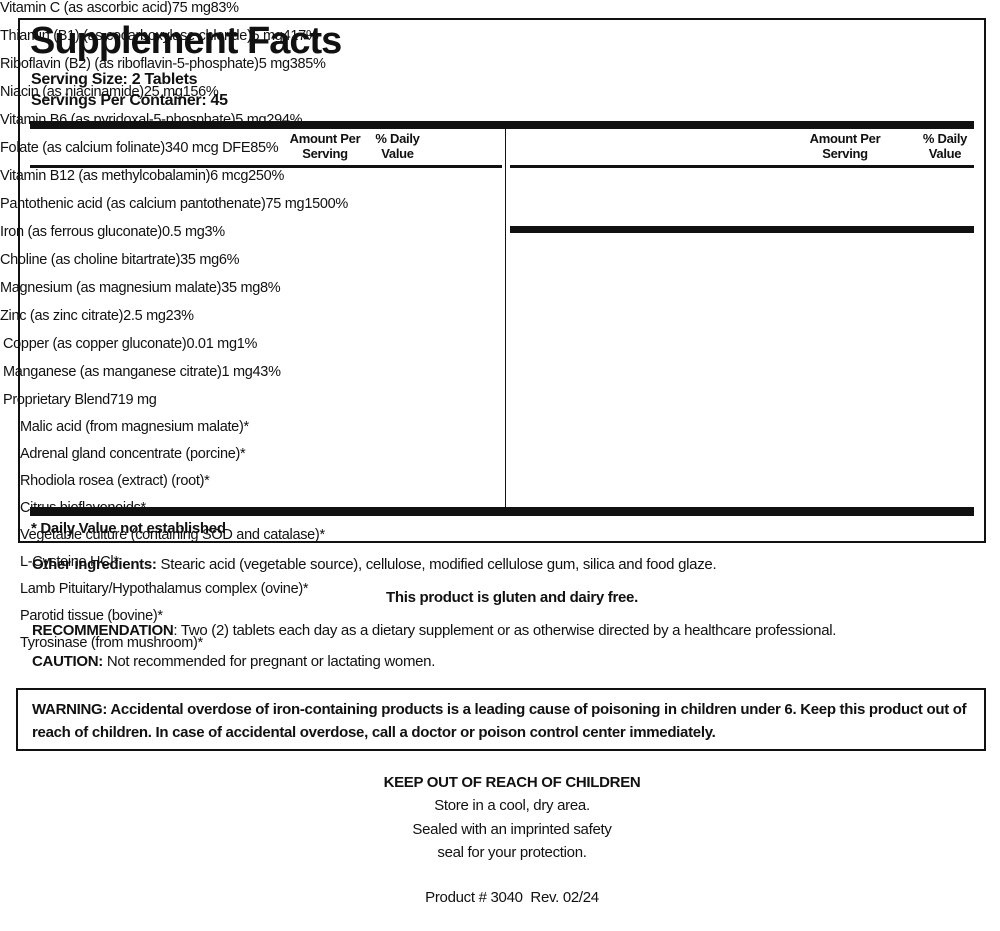 This screenshot has height=931, width=1000. Describe the element at coordinates (397, 146) in the screenshot. I see `column-header: % Daily Value` at that location.